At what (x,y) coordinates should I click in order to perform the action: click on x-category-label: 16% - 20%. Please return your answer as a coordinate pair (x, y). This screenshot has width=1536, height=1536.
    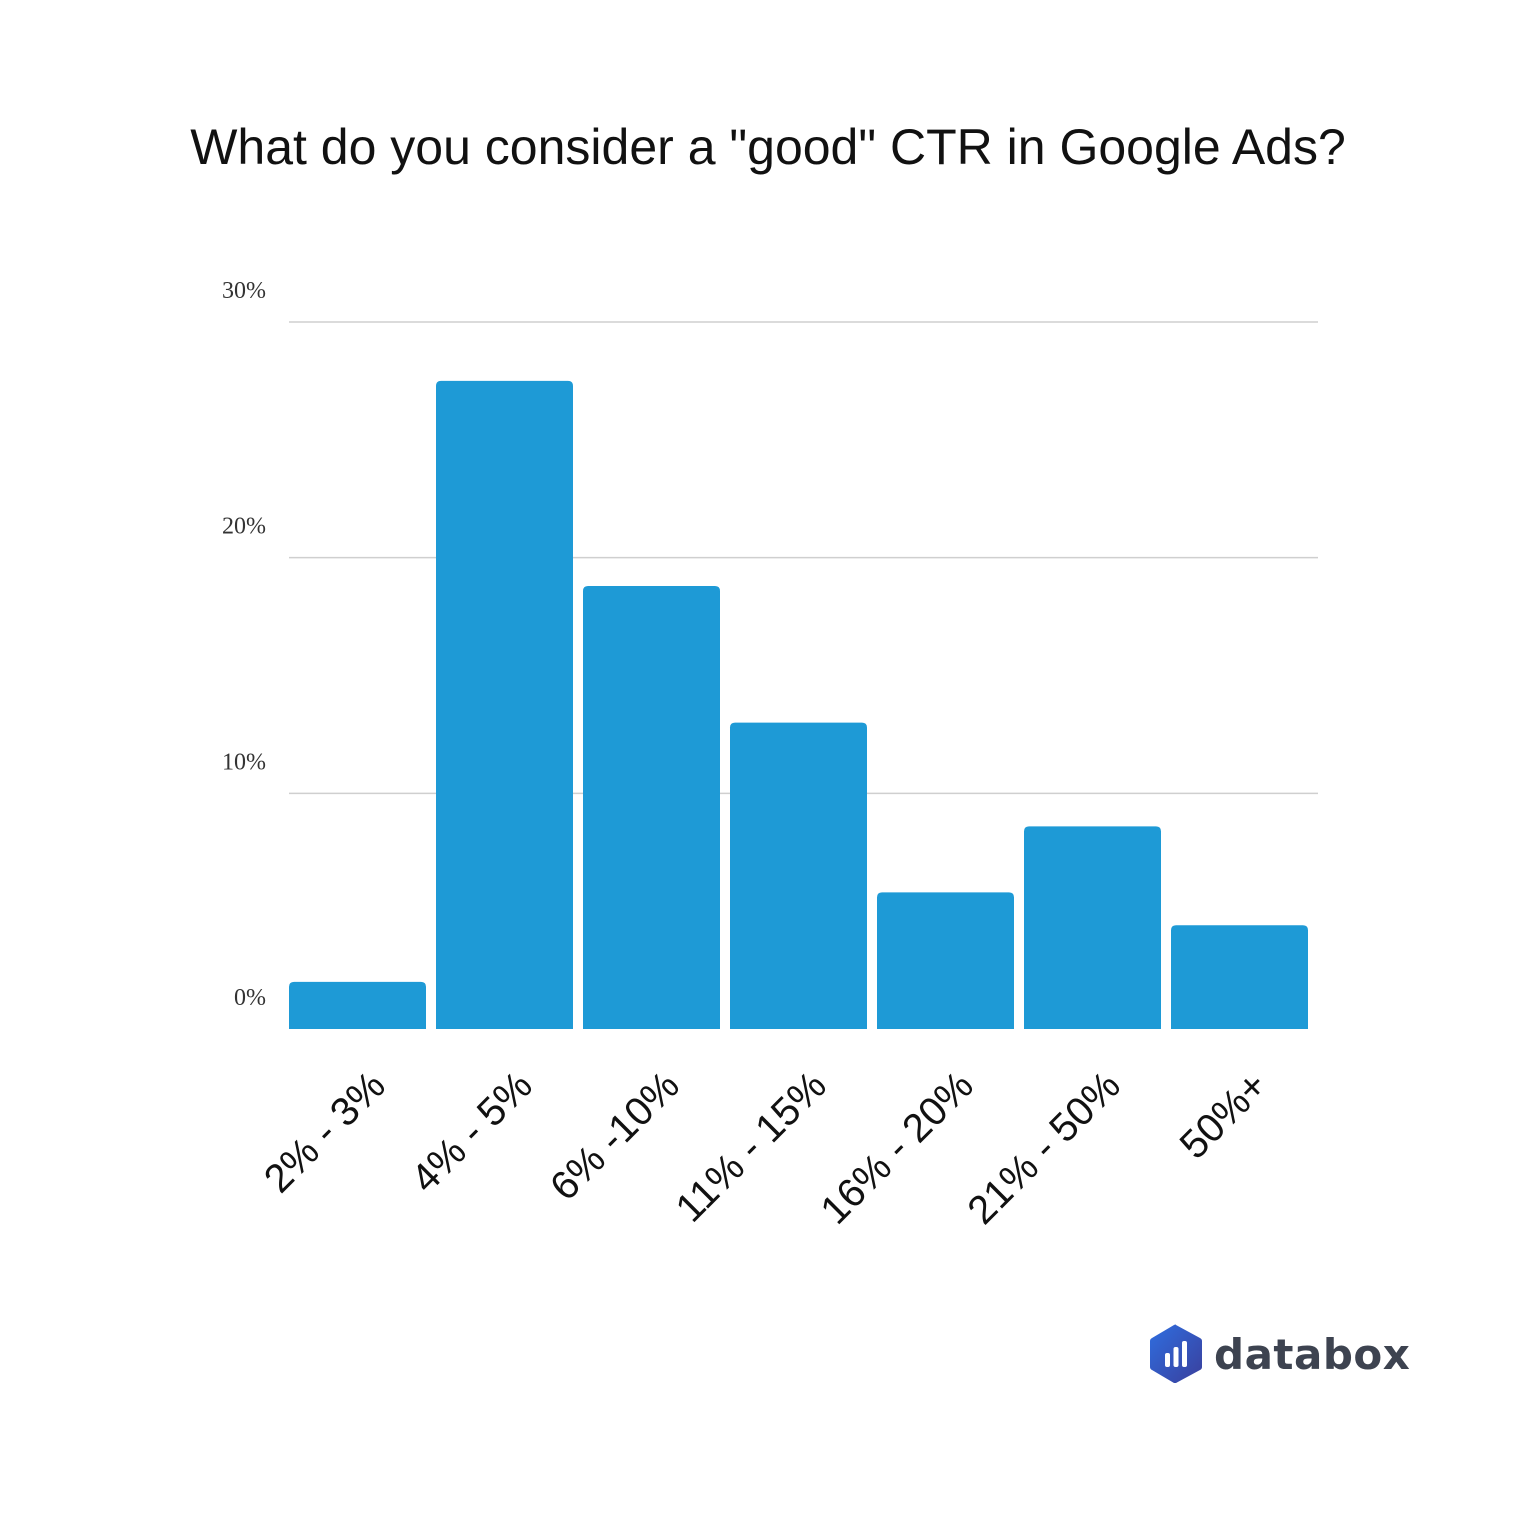
    Looking at the image, I should click on (896, 1147).